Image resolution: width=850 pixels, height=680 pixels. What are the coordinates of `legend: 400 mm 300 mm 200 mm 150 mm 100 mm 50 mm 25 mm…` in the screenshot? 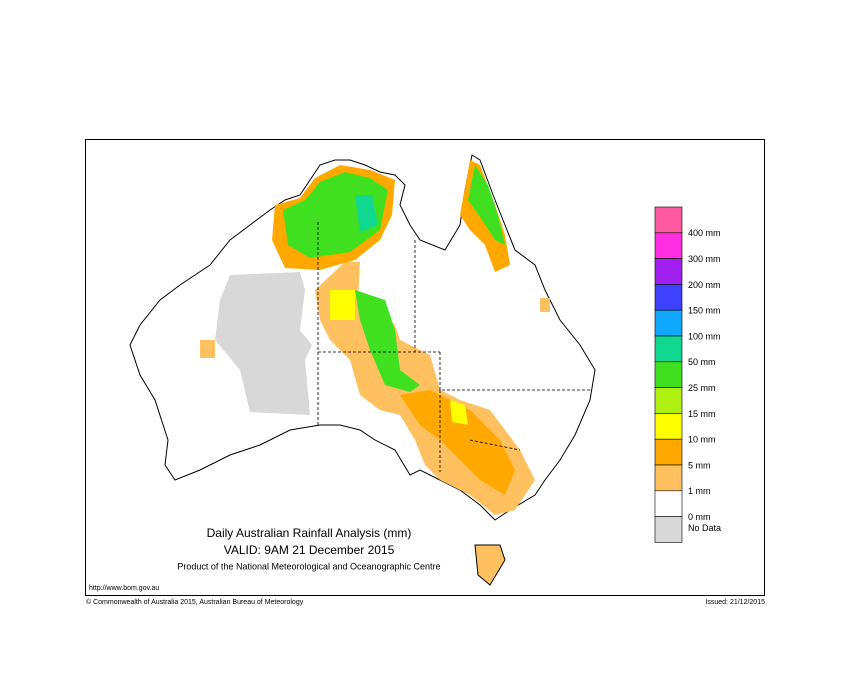 It's located at (687, 374).